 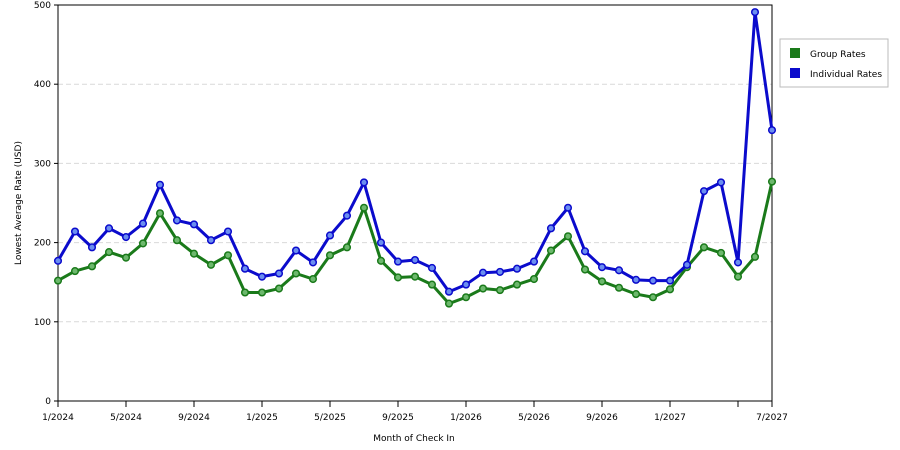 I want to click on x-tick-label: 5/2025, so click(x=330, y=418).